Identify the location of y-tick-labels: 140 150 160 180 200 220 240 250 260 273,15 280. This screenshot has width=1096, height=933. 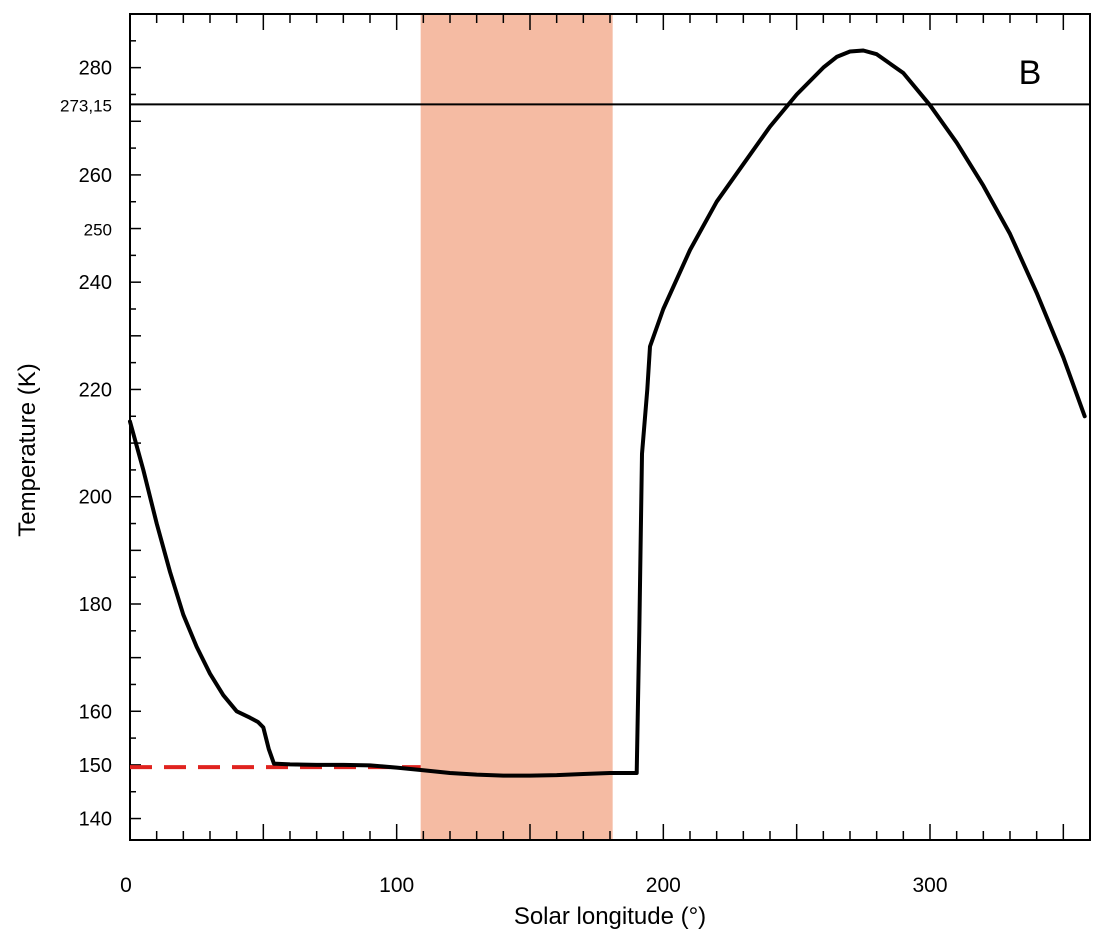
(86, 444).